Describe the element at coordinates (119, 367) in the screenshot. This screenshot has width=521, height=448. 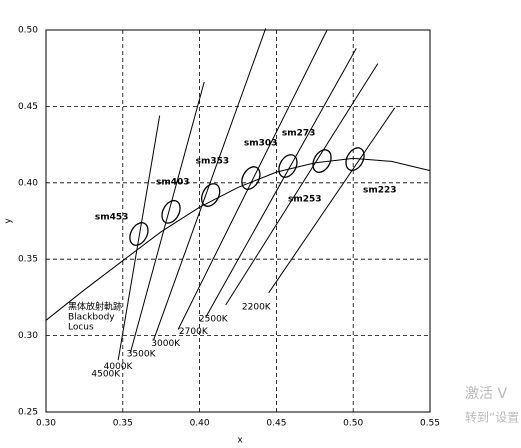
I see `isotherm-label: 4000K` at that location.